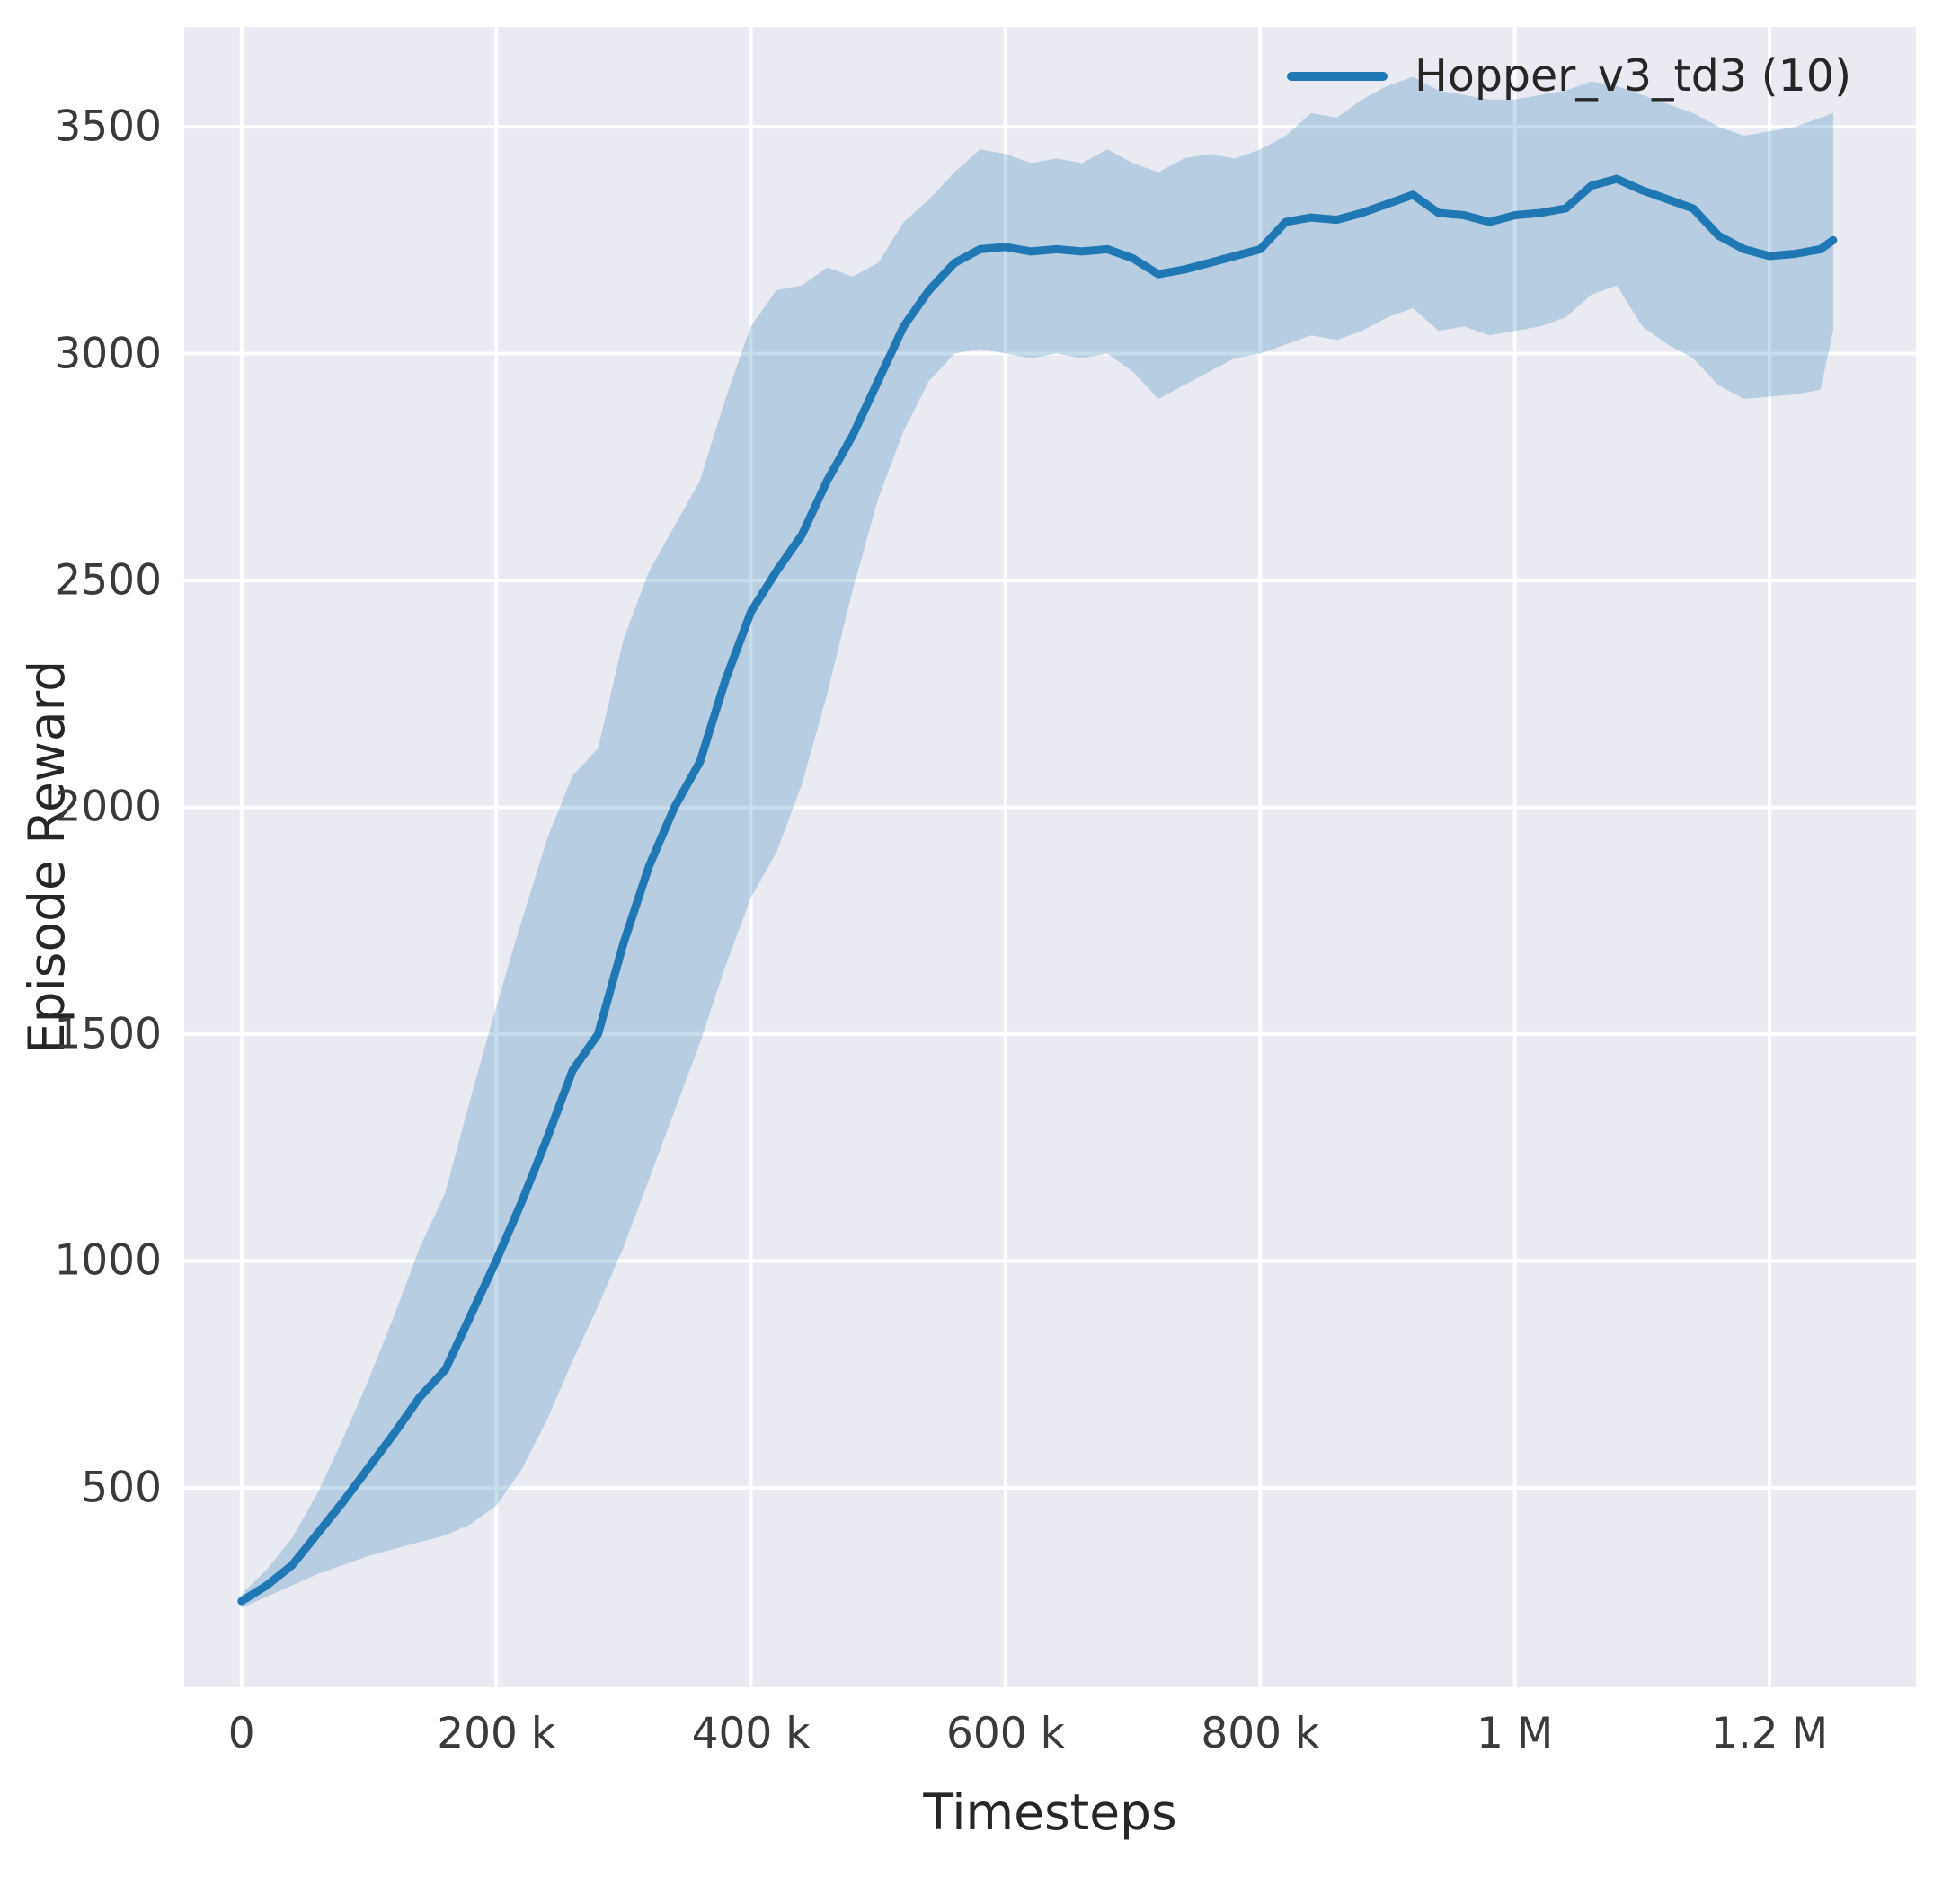  I want to click on legend-line-swatch, so click(1338, 76).